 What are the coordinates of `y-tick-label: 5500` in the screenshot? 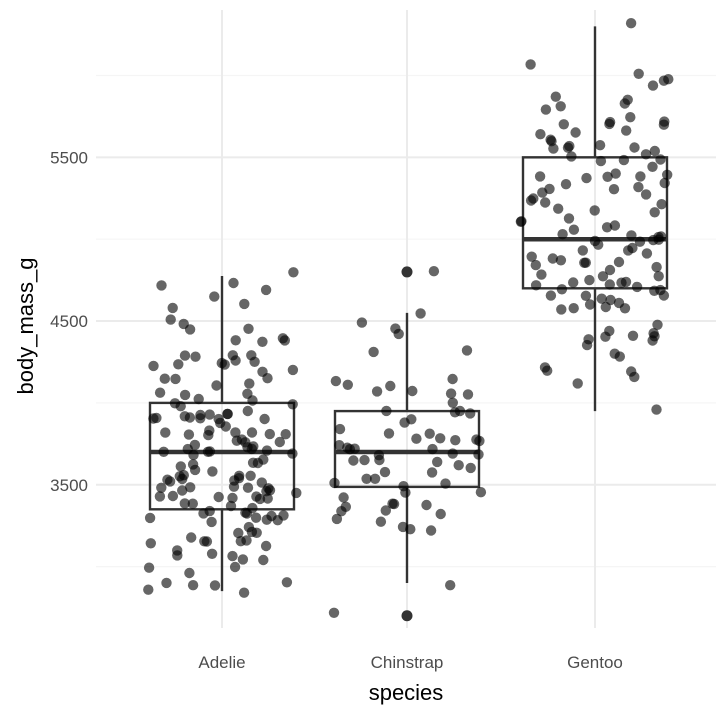 It's located at (69, 157).